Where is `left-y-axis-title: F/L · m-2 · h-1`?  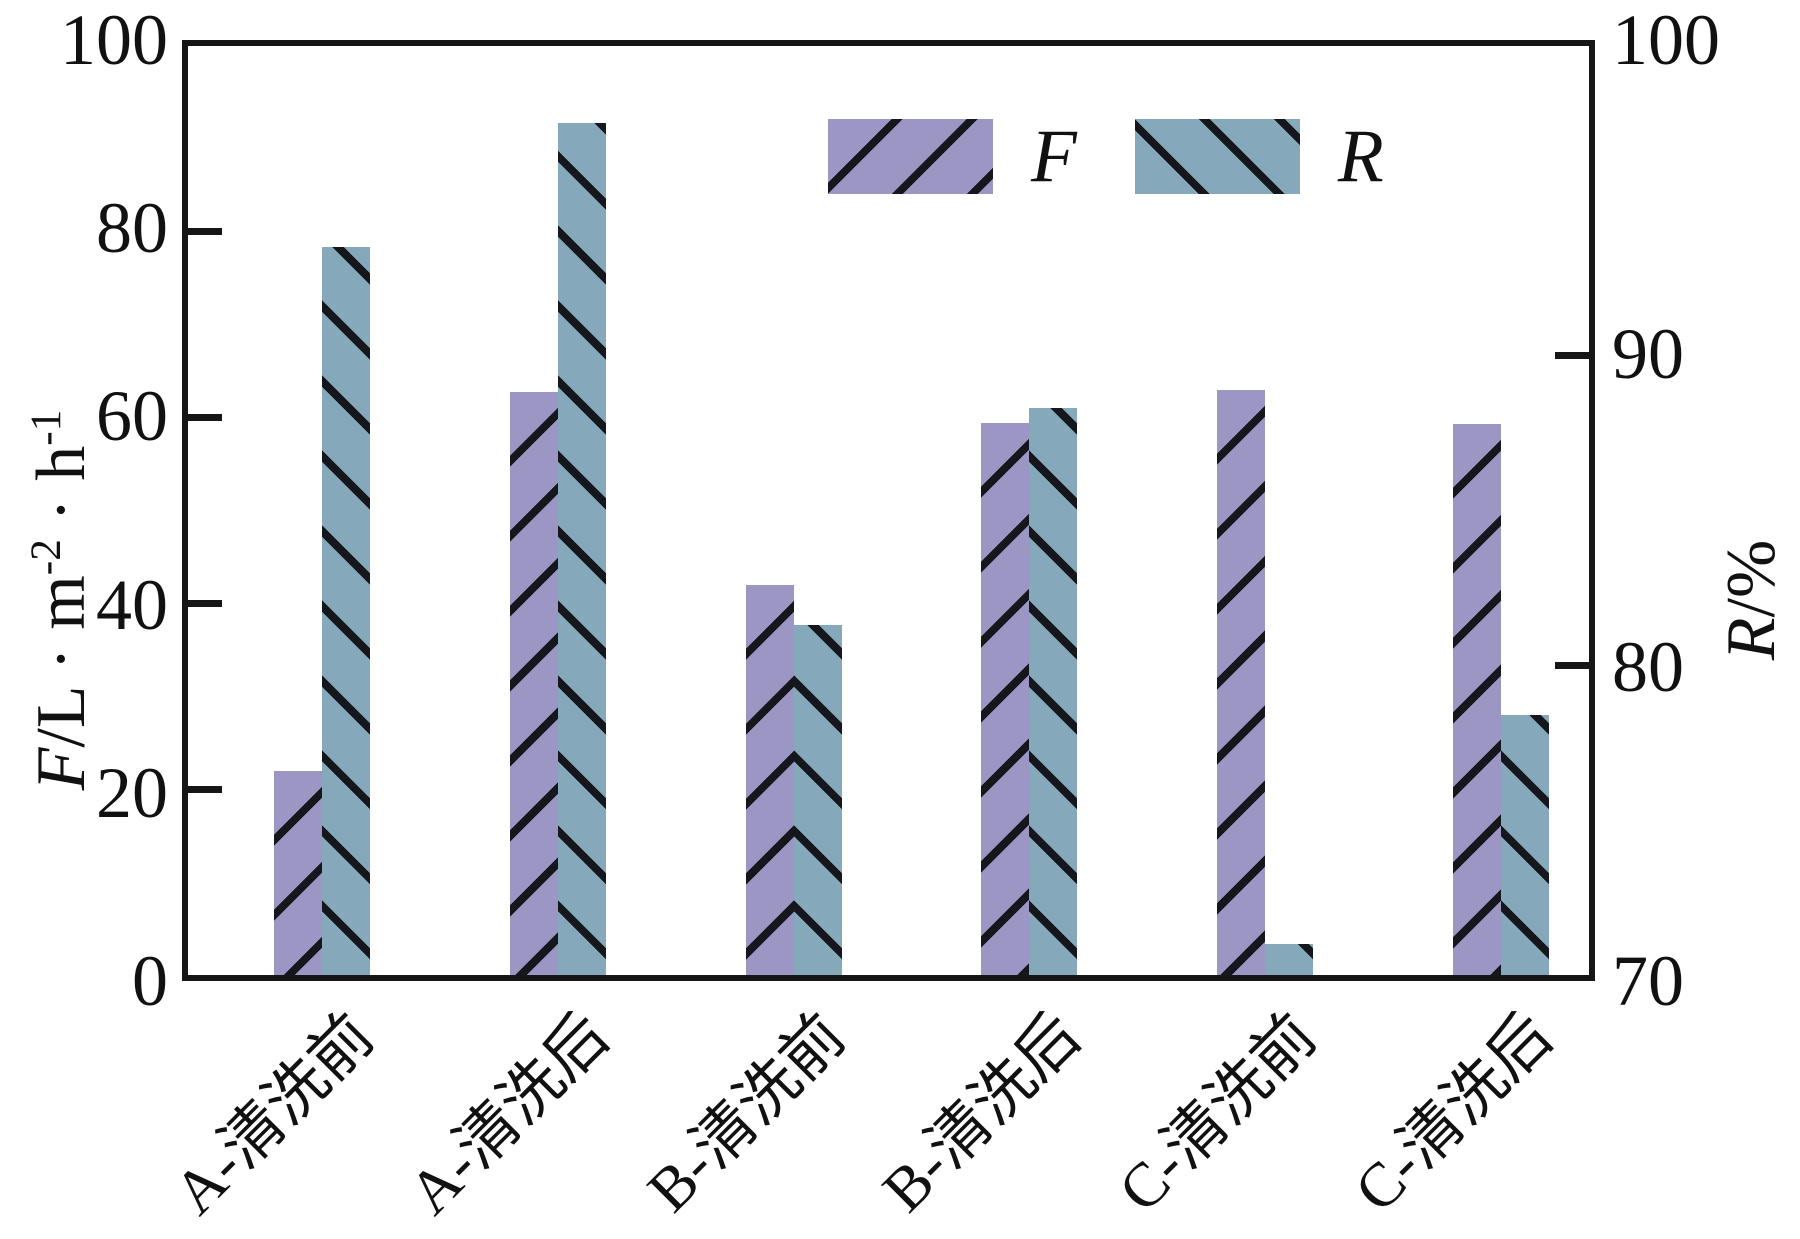
left-y-axis-title: F/L · m-2 · h-1 is located at coordinates (61, 600).